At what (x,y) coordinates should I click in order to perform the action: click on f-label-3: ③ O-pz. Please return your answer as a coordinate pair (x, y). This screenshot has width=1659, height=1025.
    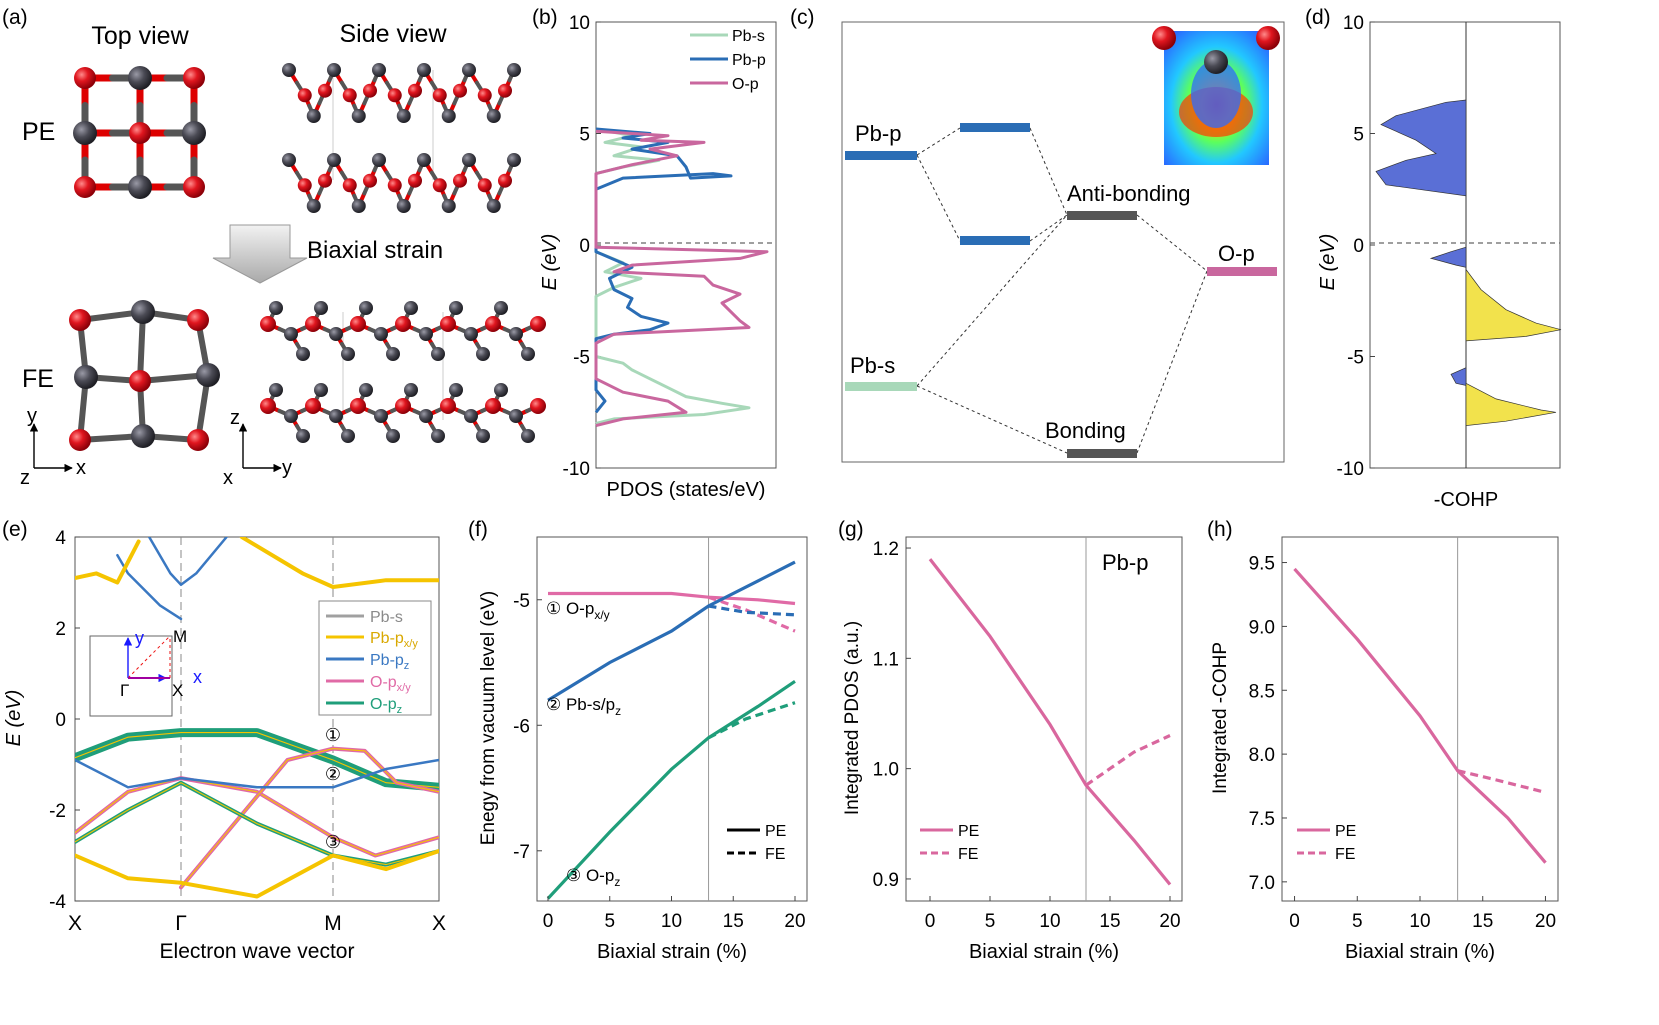
    Looking at the image, I should click on (593, 877).